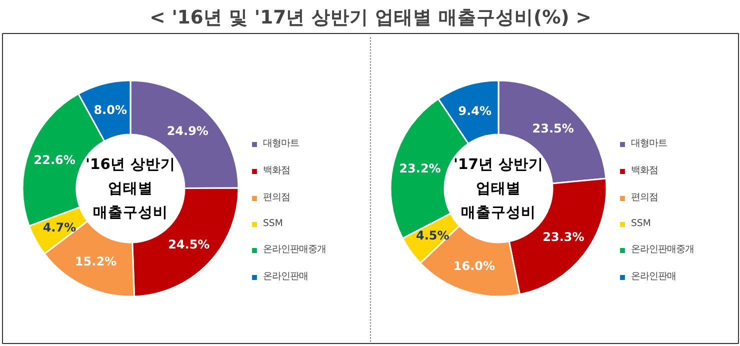 The image size is (740, 346). I want to click on data-label: 9.4%, so click(475, 111).